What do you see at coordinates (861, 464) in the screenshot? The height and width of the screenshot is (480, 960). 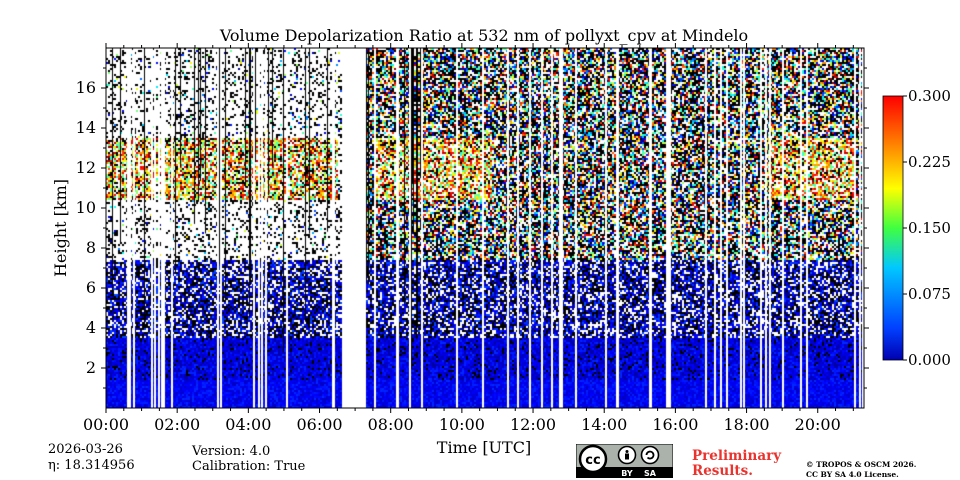 I see `copyright-line1: © TROPOS & OSCM 2026.` at bounding box center [861, 464].